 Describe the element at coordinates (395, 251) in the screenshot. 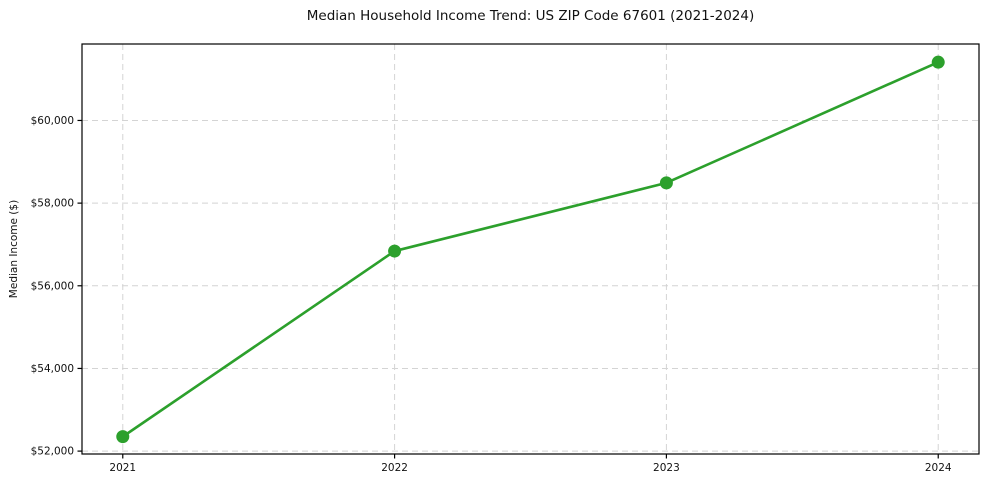

I see `data-point-2022` at that location.